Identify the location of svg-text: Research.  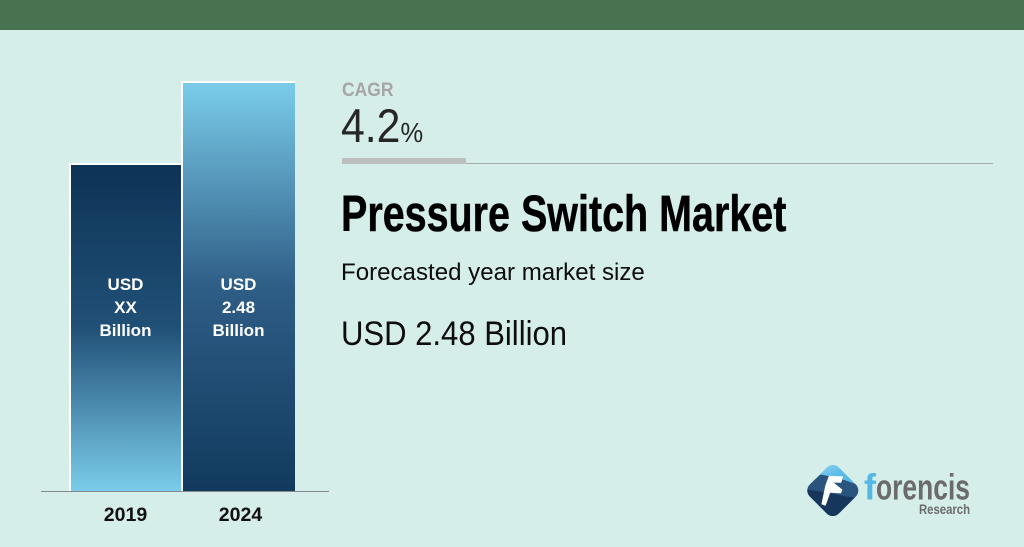
(944, 509).